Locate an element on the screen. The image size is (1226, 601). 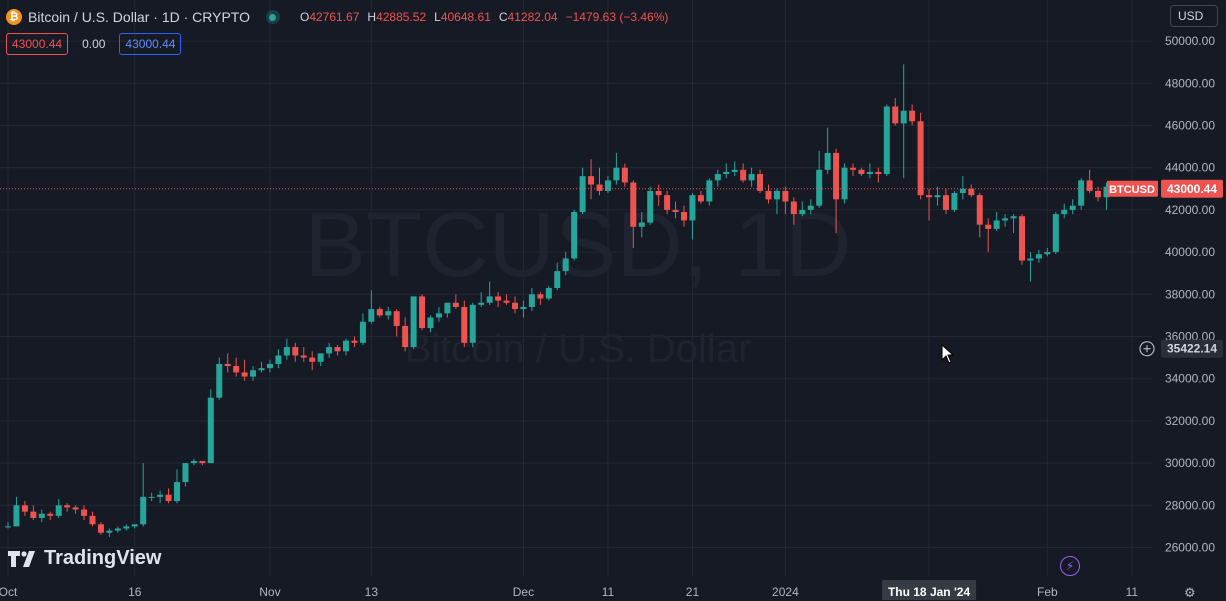
time-tick-label: 13 is located at coordinates (372, 592).